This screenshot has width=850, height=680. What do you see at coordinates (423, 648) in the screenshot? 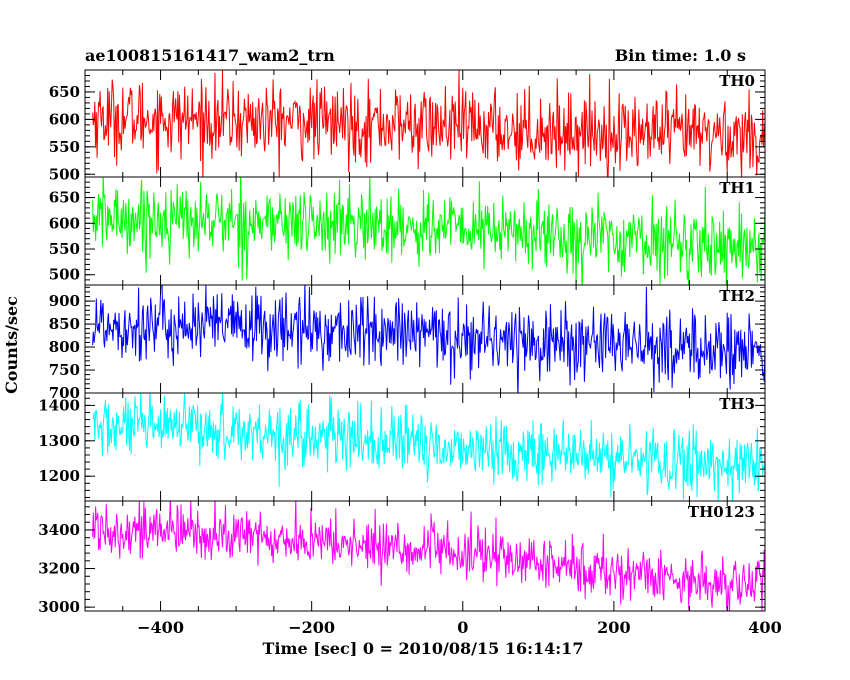
I see `x-axis-label: Time [sec] 0 = 2010/08/15 16:14:17` at bounding box center [423, 648].